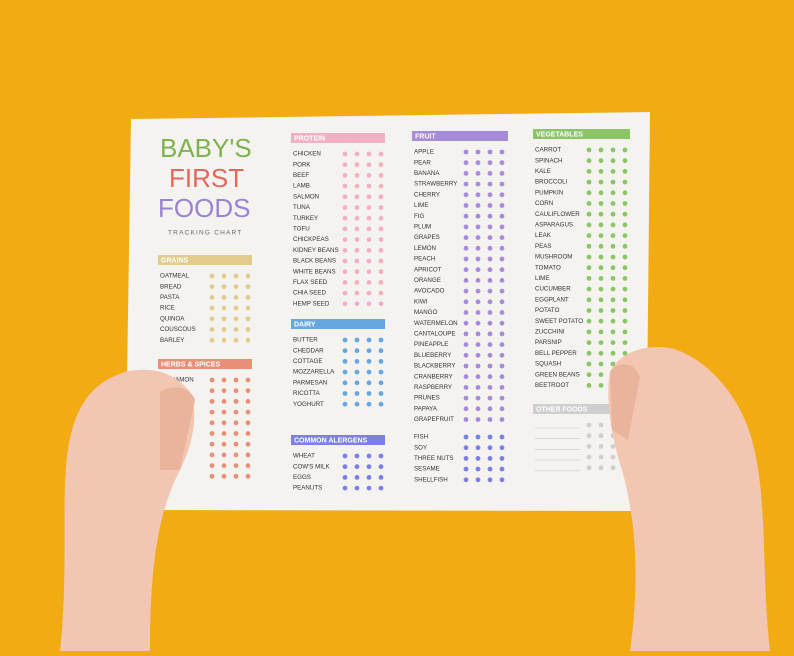  Describe the element at coordinates (559, 321) in the screenshot. I see `food-item: SWEET POTATO` at that location.